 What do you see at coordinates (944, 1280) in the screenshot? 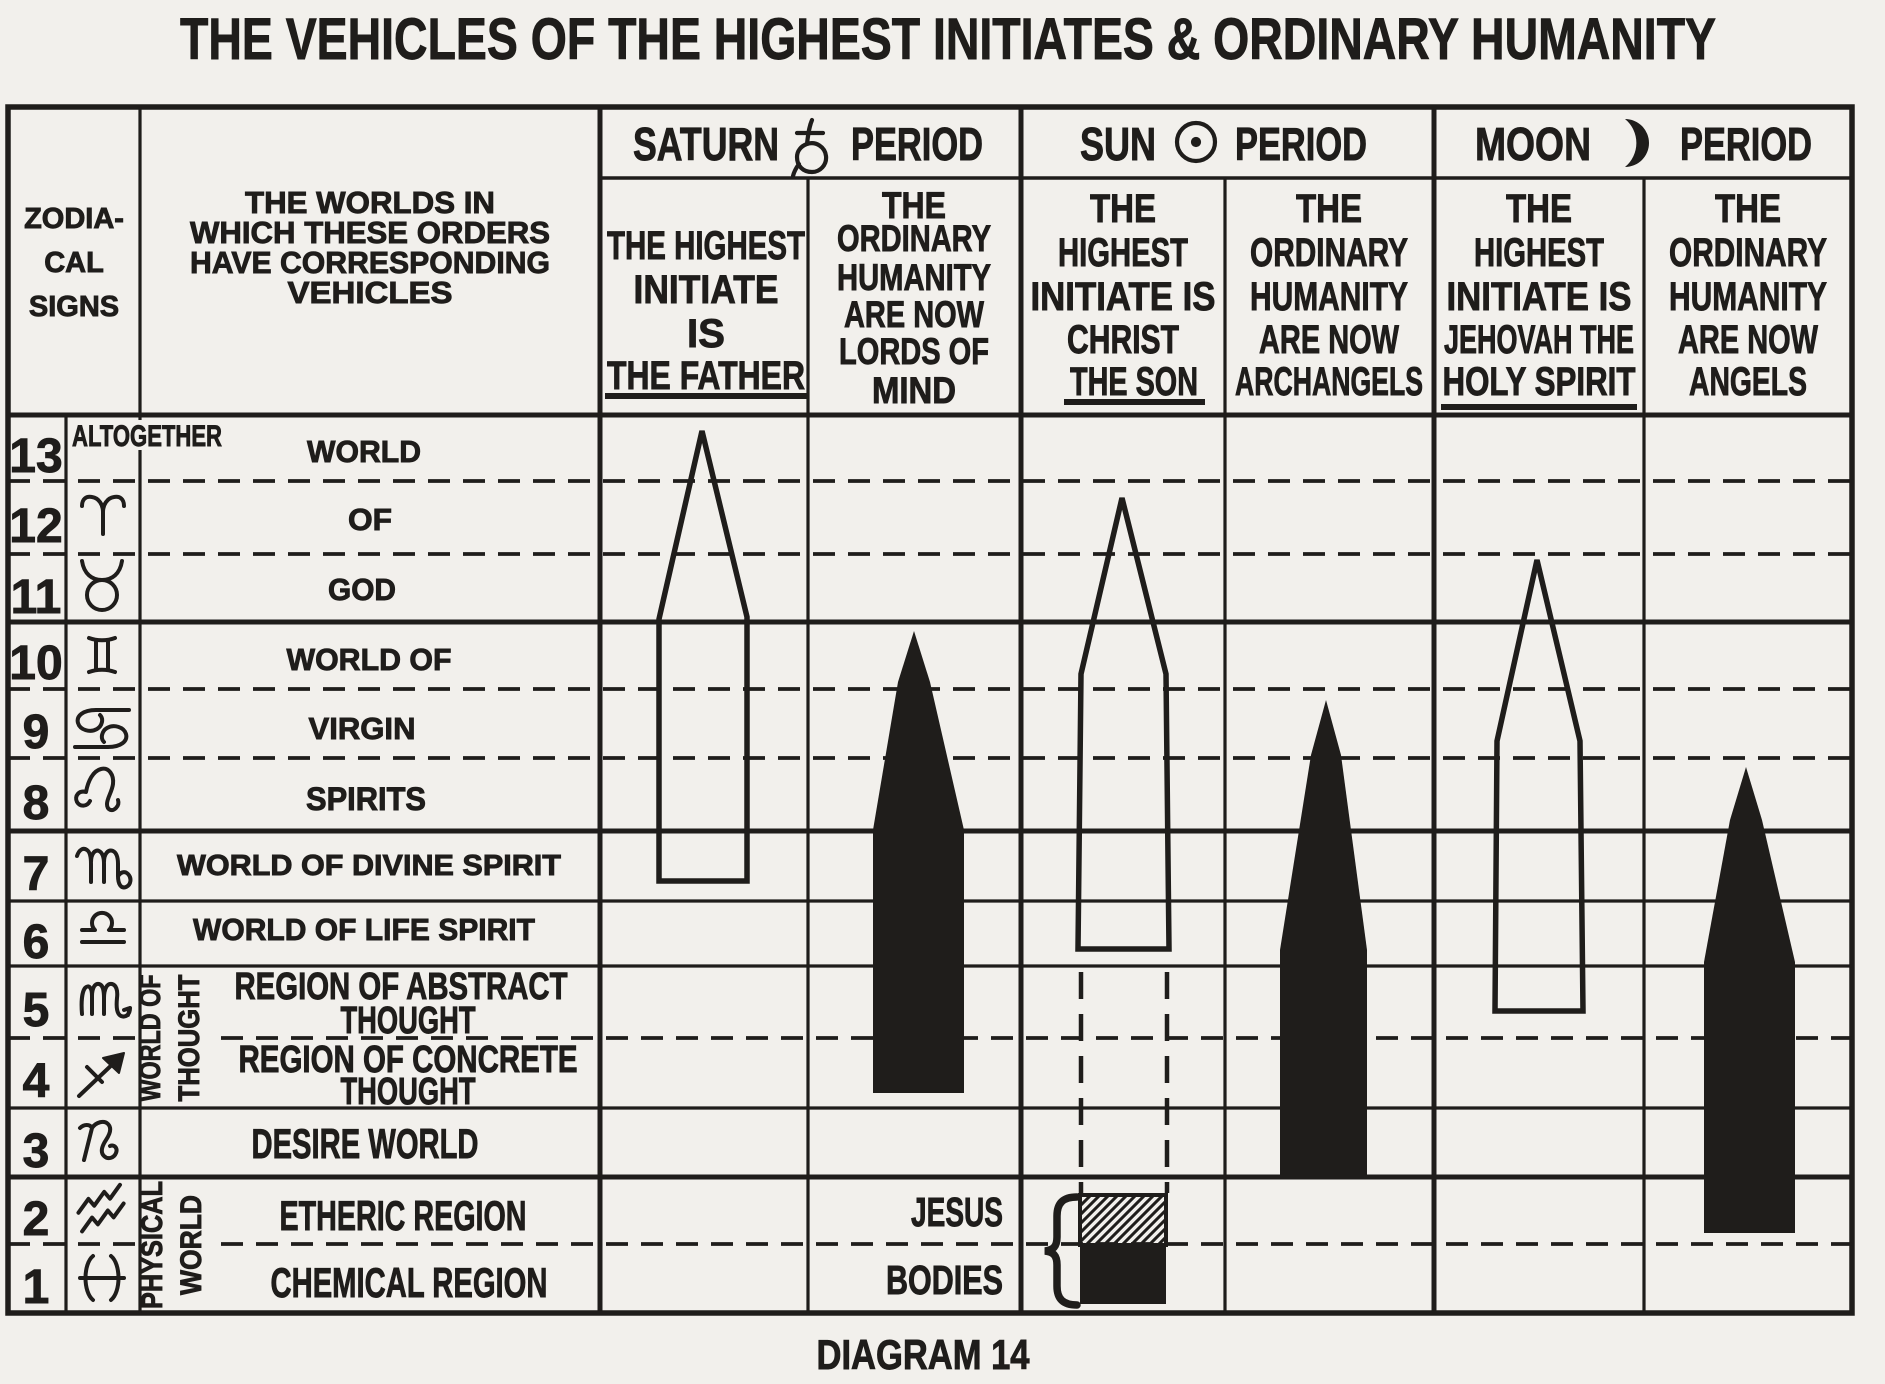
I see `svg-text: BODIES` at bounding box center [944, 1280].